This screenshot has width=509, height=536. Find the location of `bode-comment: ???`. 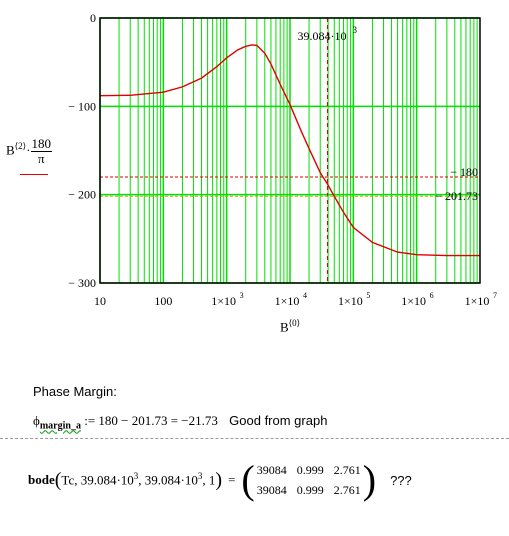

bode-comment: ??? is located at coordinates (401, 480).